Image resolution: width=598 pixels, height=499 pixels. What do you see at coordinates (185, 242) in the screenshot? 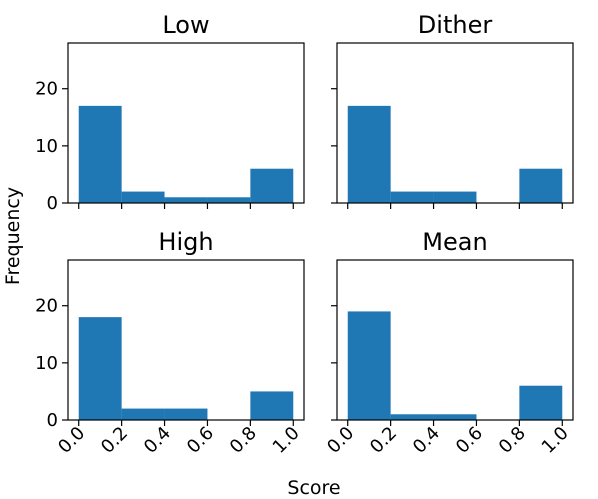
I see `panel-title: High` at bounding box center [185, 242].